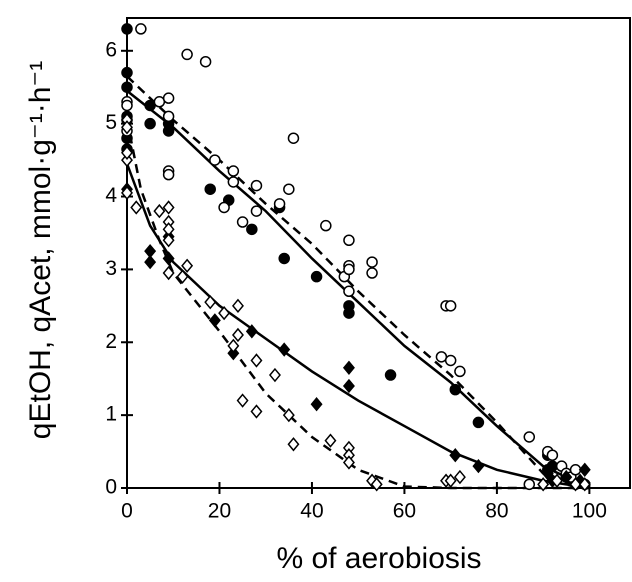 The height and width of the screenshot is (582, 632). I want to click on x-tick-label: 60, so click(404, 511).